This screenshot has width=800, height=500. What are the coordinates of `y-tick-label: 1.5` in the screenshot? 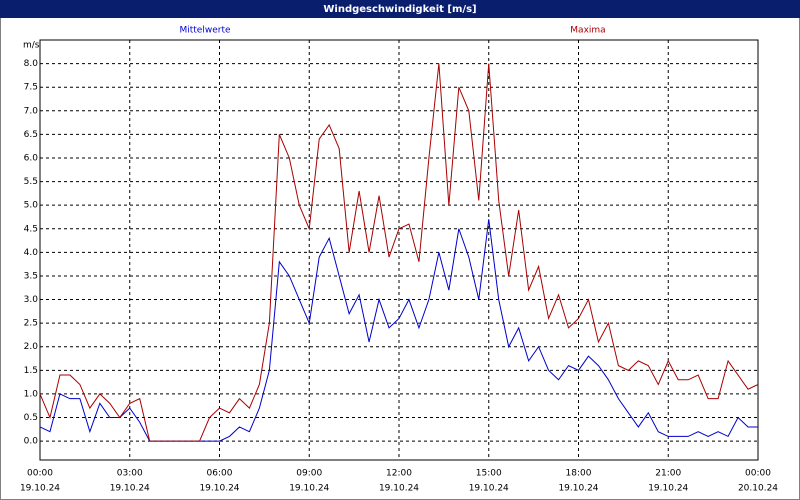 It's located at (31, 371).